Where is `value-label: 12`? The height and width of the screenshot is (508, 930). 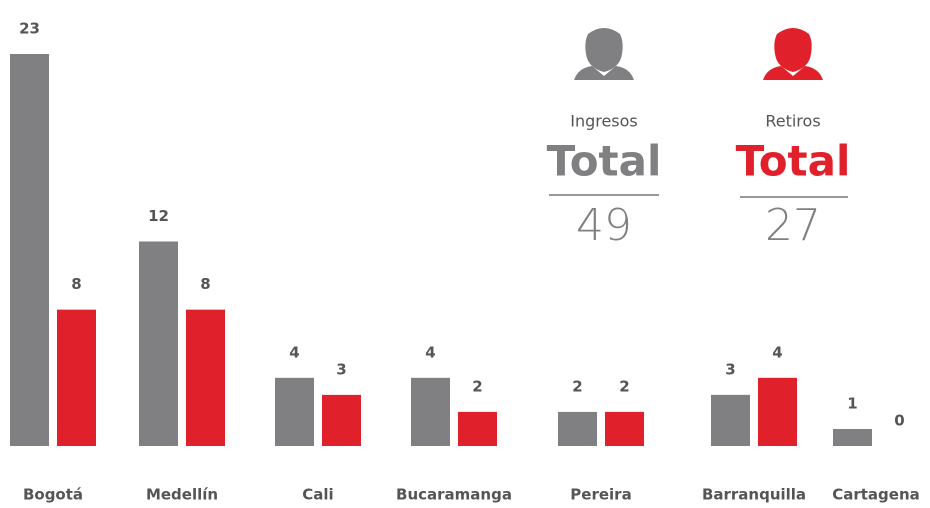
value-label: 12 is located at coordinates (158, 216).